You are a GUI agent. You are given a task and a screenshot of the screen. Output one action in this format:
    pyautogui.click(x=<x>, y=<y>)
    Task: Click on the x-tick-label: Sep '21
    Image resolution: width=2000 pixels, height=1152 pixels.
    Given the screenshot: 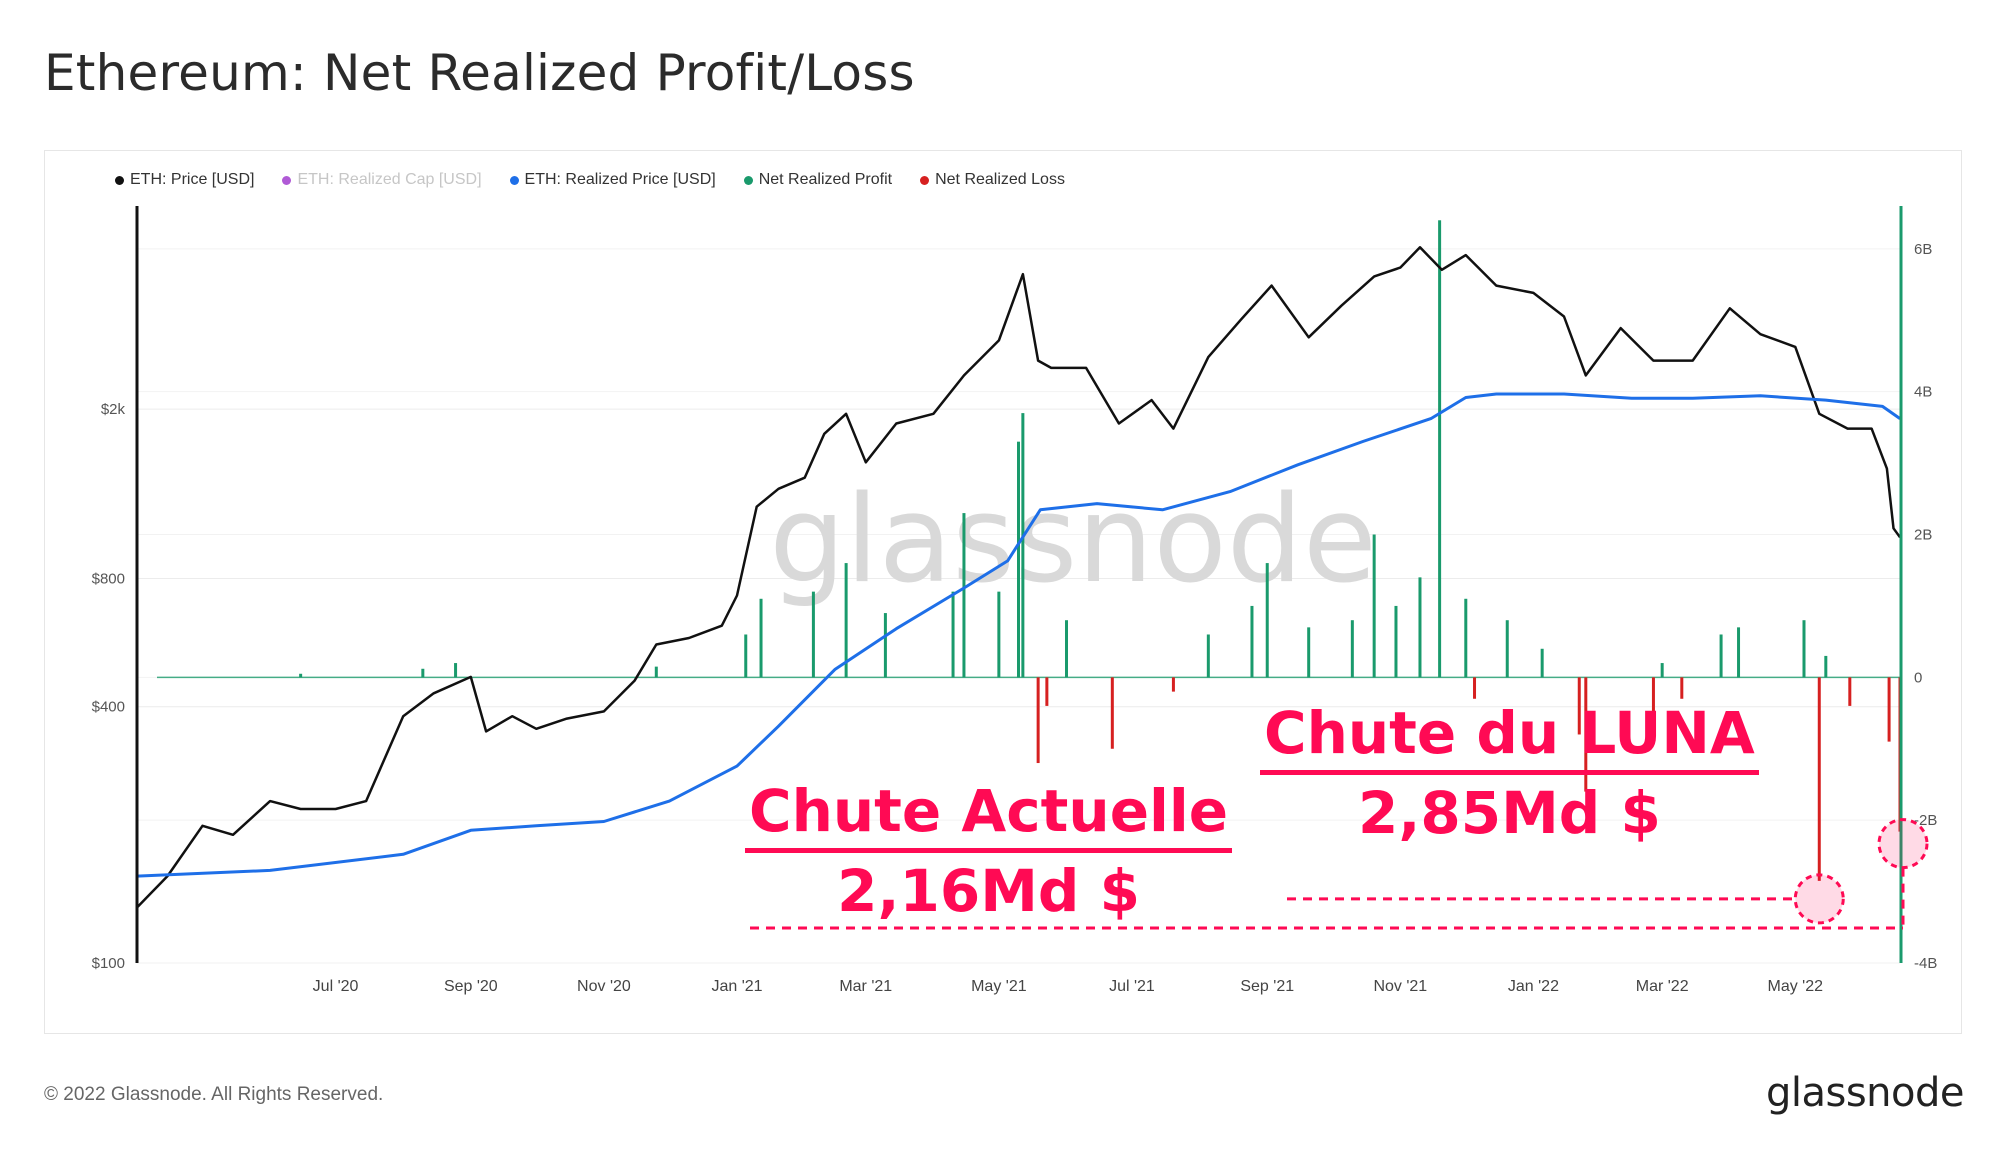 What is the action you would take?
    pyautogui.click(x=1267, y=986)
    